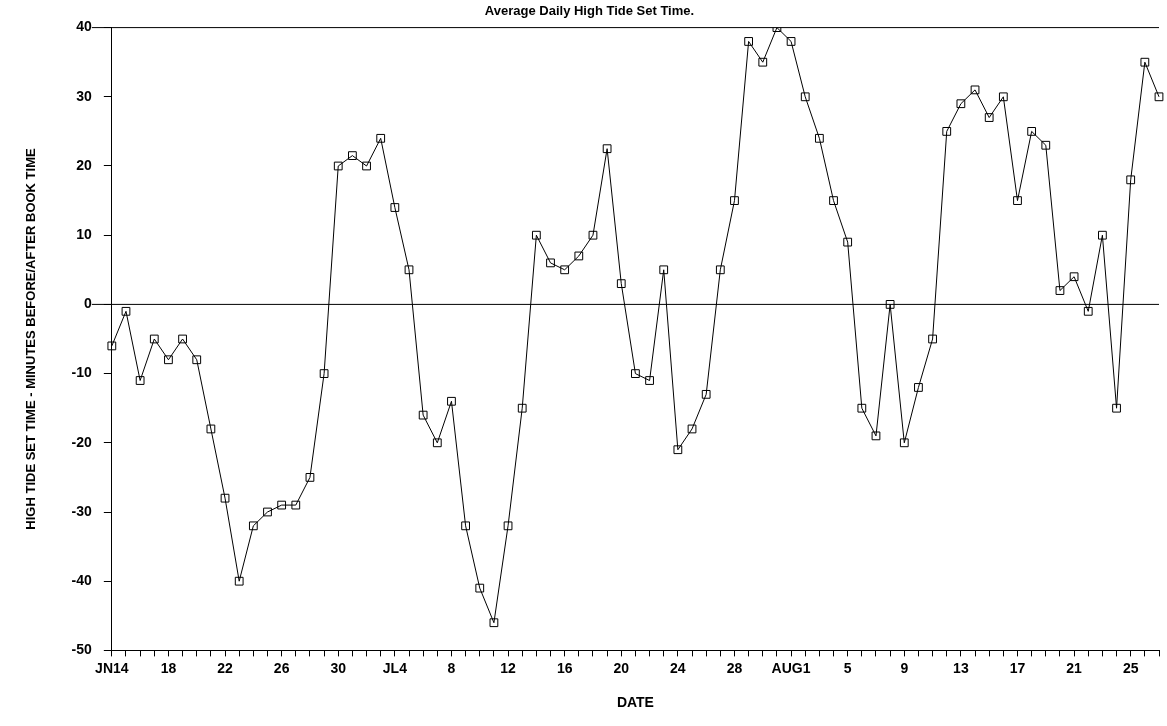  I want to click on x-tick-label: 26, so click(281, 667).